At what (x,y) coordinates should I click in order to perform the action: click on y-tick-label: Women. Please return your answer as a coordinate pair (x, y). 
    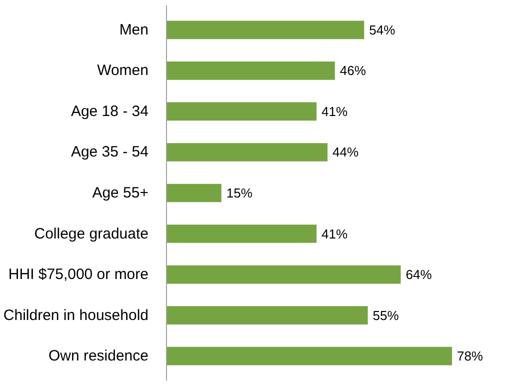
    Looking at the image, I should click on (123, 71).